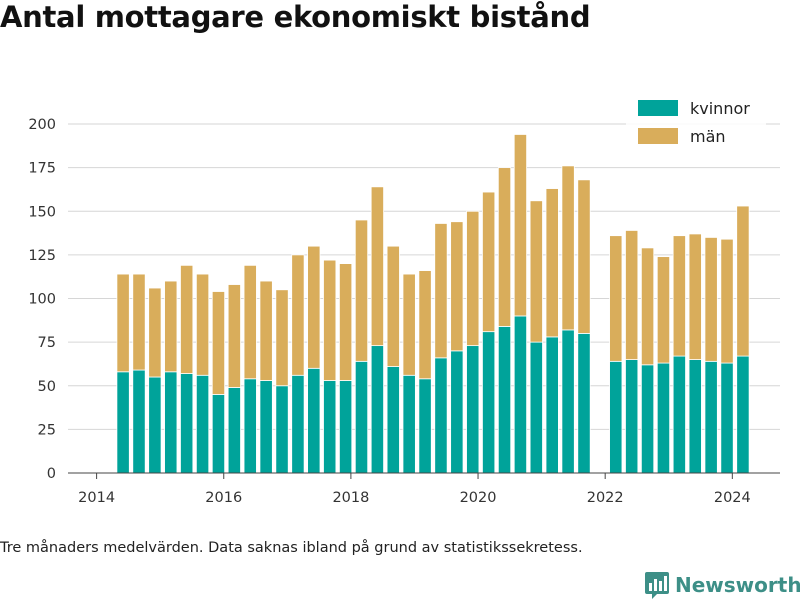 Image resolution: width=800 pixels, height=600 pixels. Describe the element at coordinates (47, 387) in the screenshot. I see `y-tick-label: 50` at that location.